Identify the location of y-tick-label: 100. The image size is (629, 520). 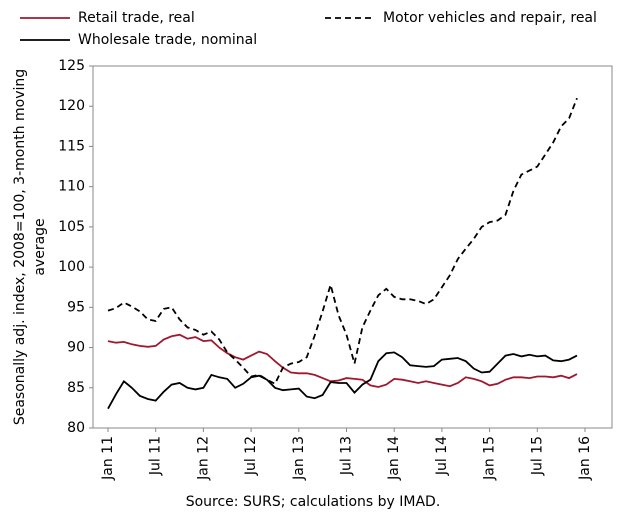
(71, 267).